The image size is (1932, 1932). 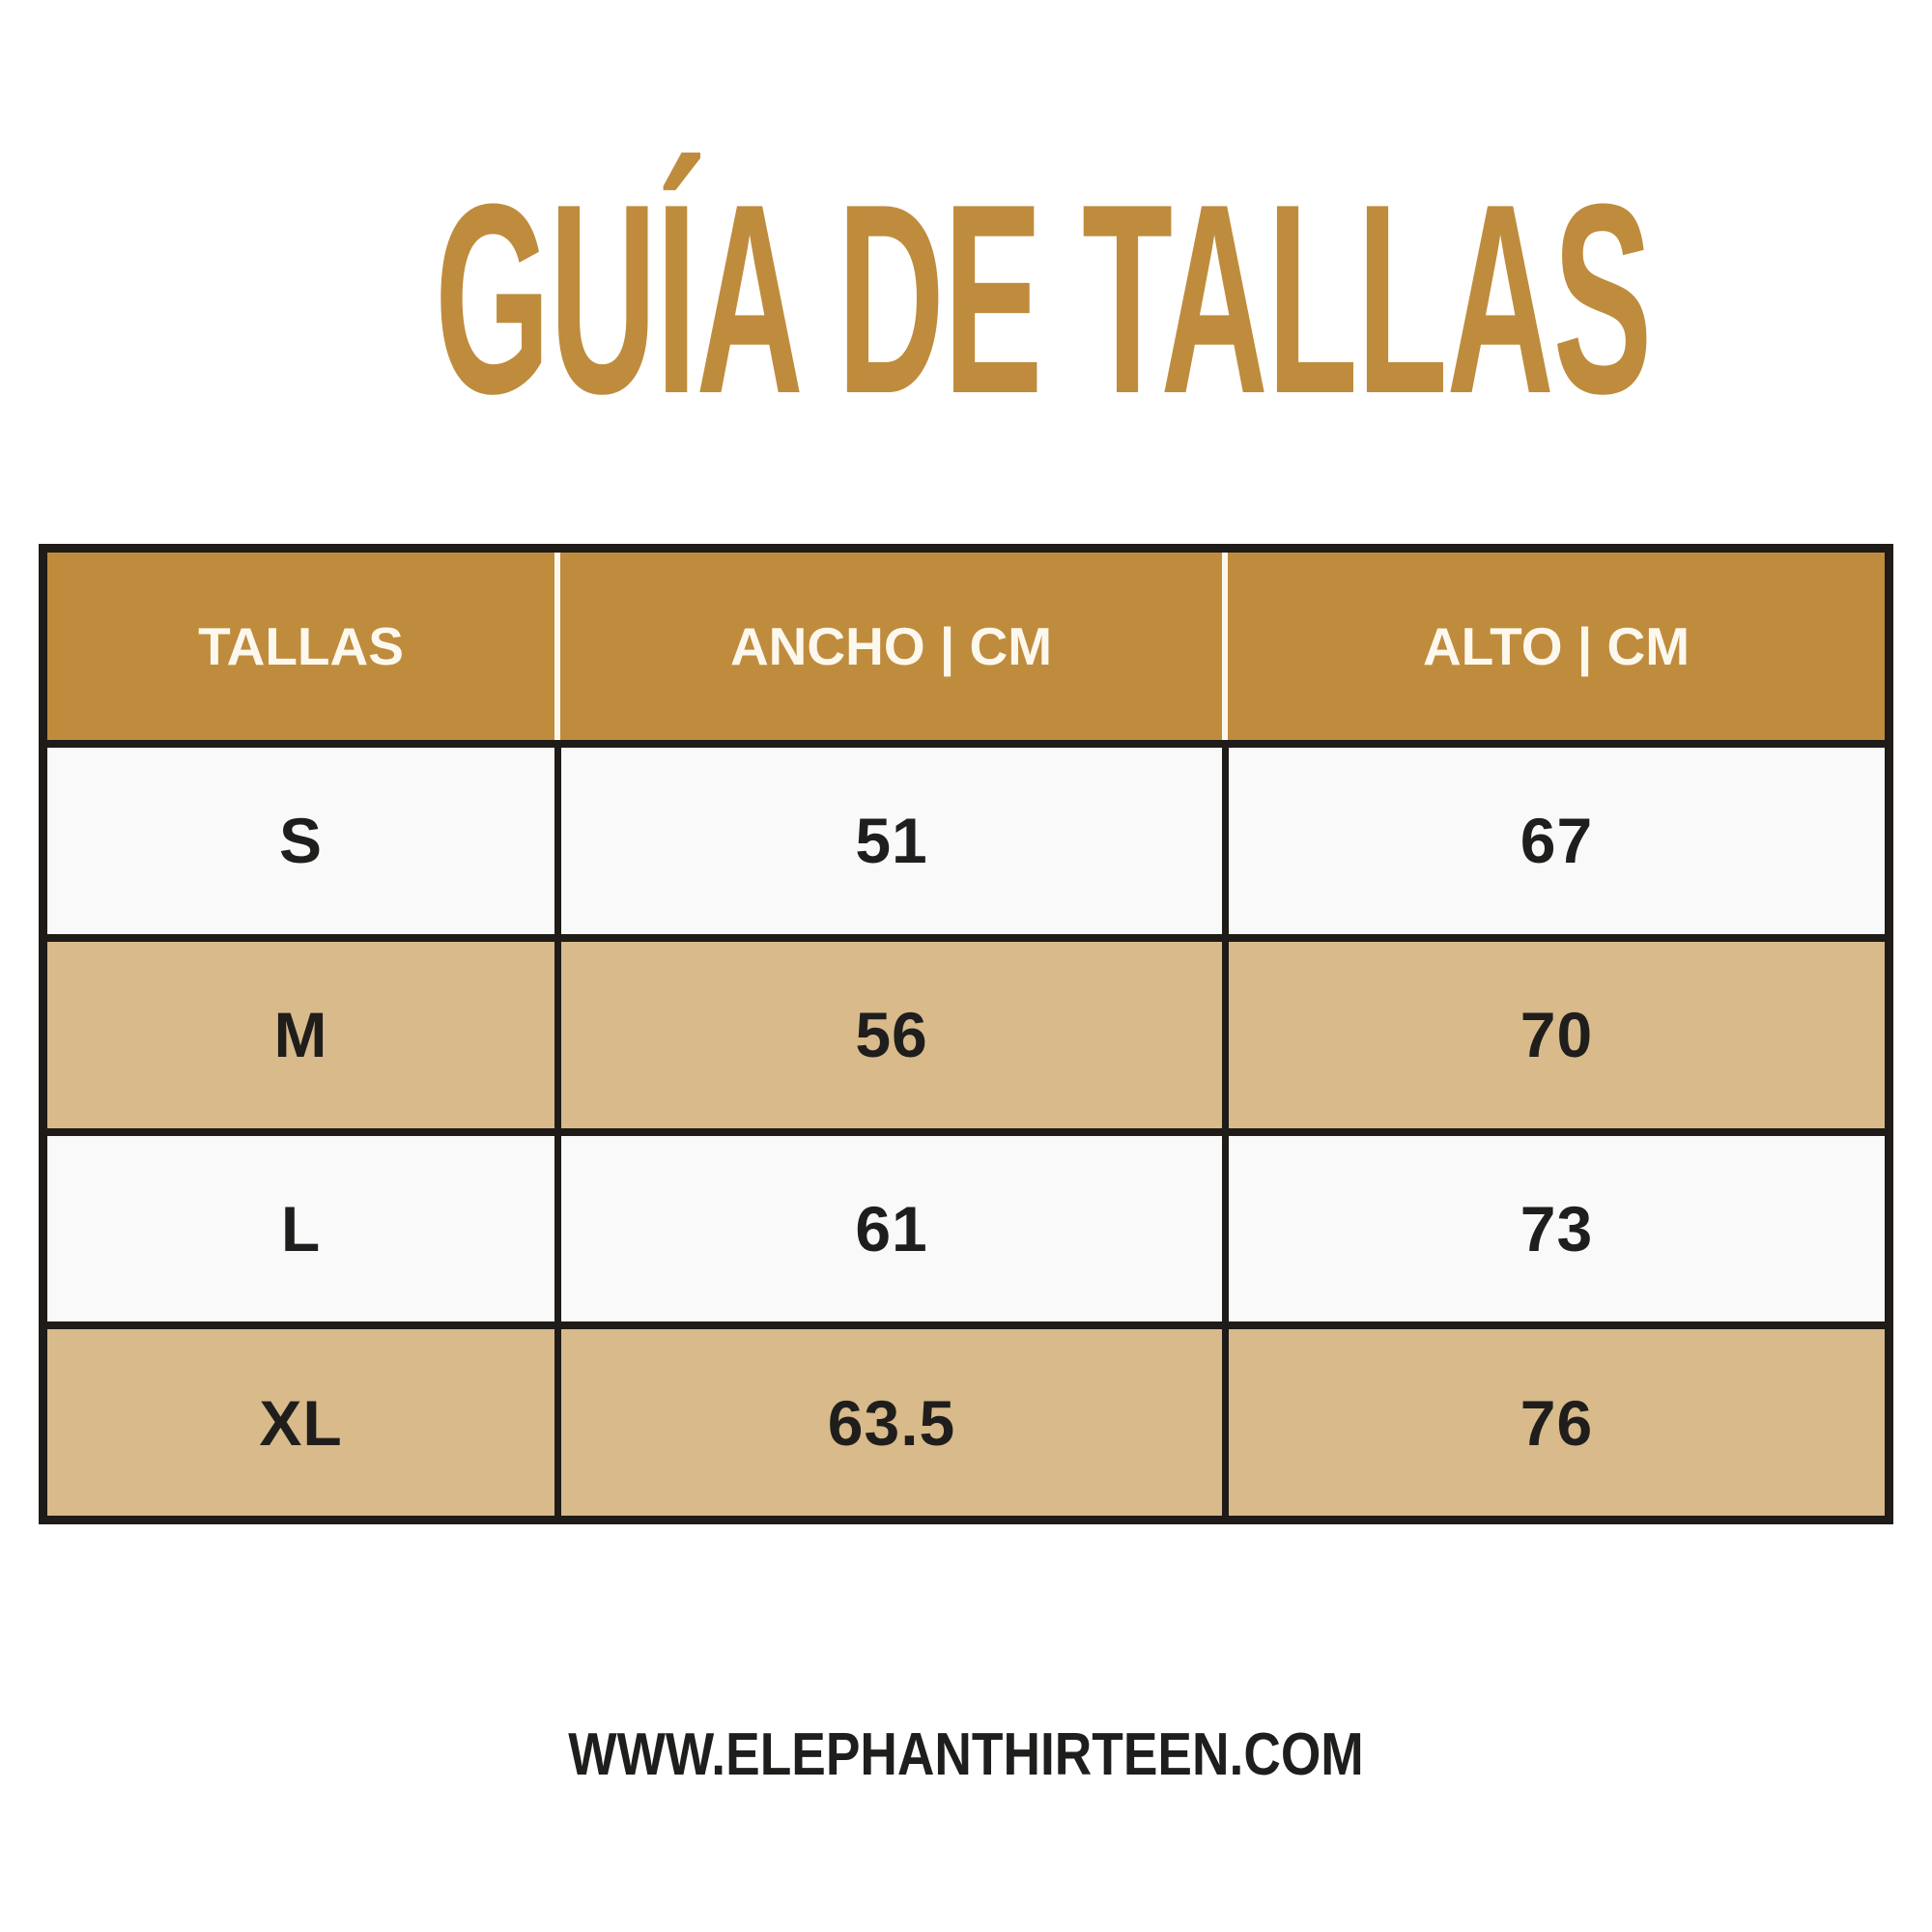 I want to click on cell-size-s: S, so click(x=301, y=837).